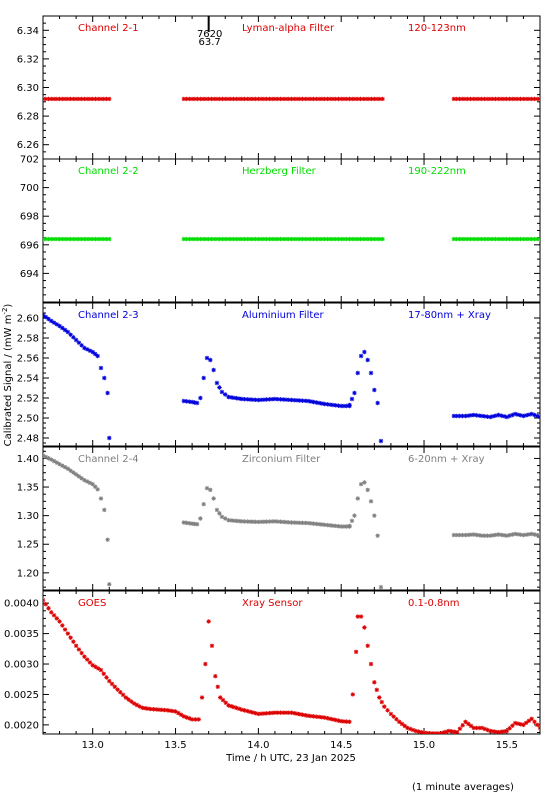 The width and height of the screenshot is (550, 800). What do you see at coordinates (463, 787) in the screenshot?
I see `averaging-note: (1 minute averages)` at bounding box center [463, 787].